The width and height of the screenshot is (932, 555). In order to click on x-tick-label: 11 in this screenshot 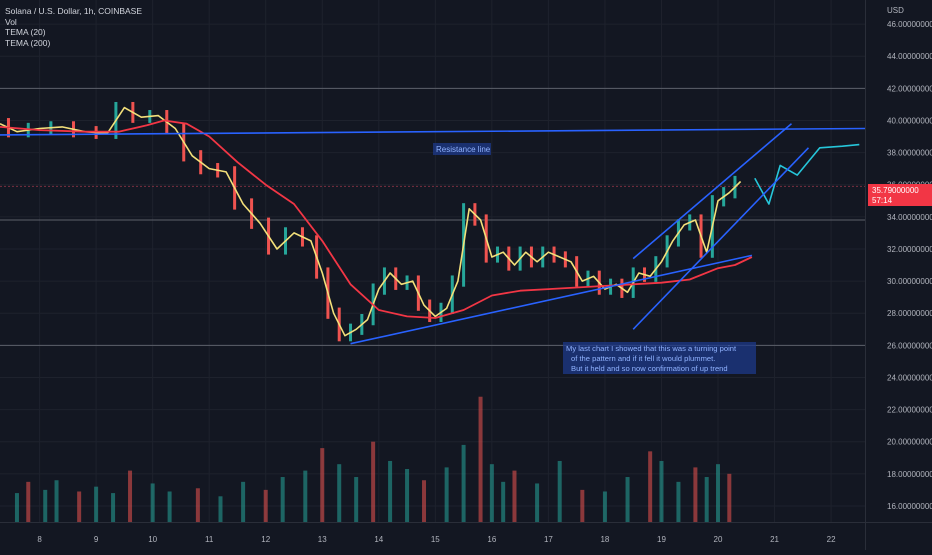, I will do `click(209, 539)`.